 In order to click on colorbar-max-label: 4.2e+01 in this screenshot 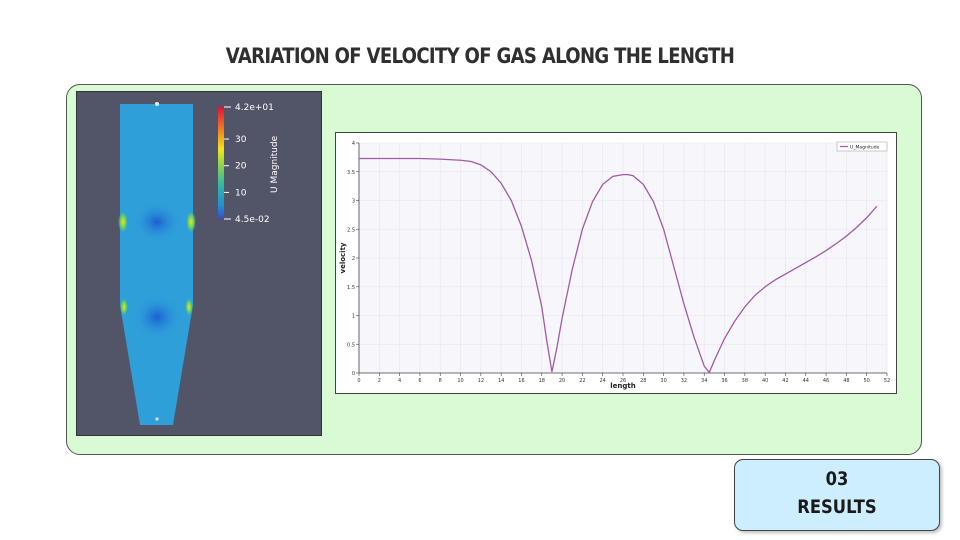, I will do `click(254, 108)`.